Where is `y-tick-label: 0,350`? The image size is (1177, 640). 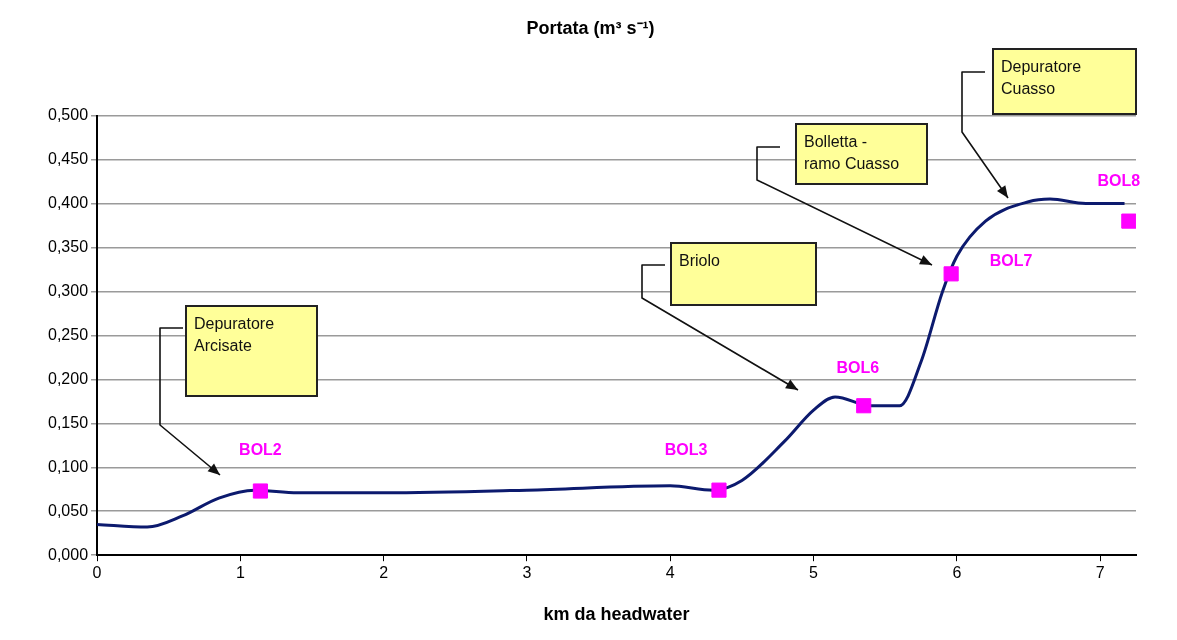 y-tick-label: 0,350 is located at coordinates (68, 246).